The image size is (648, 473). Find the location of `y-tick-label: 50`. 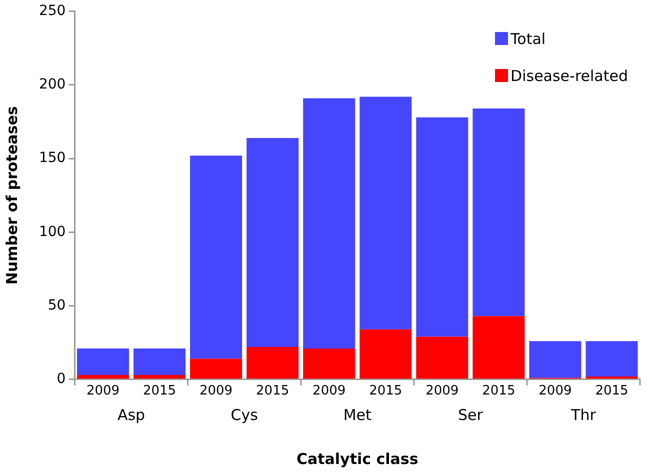

y-tick-label: 50 is located at coordinates (57, 305).